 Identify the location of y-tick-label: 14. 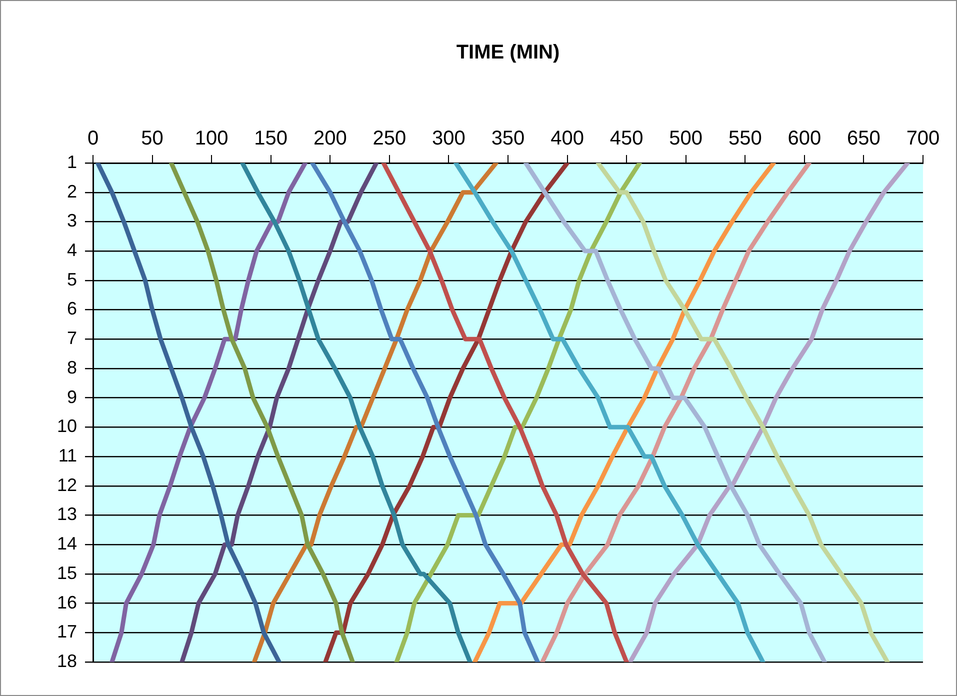
(66, 544).